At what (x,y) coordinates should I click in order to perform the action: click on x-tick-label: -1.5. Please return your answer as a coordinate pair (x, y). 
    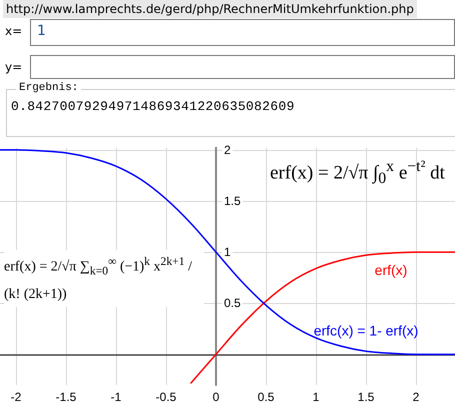
    Looking at the image, I should click on (66, 396).